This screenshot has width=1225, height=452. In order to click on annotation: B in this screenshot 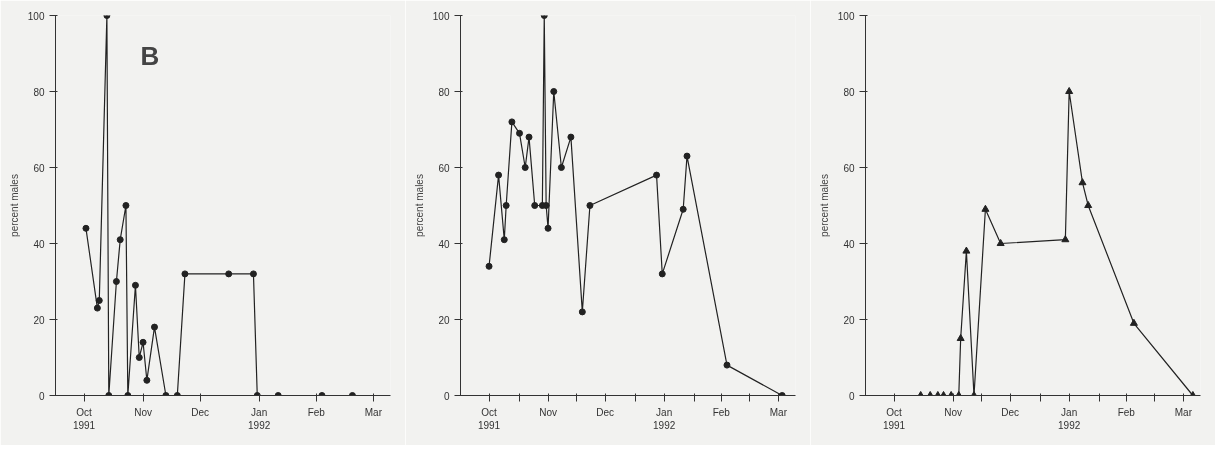, I will do `click(150, 55)`.